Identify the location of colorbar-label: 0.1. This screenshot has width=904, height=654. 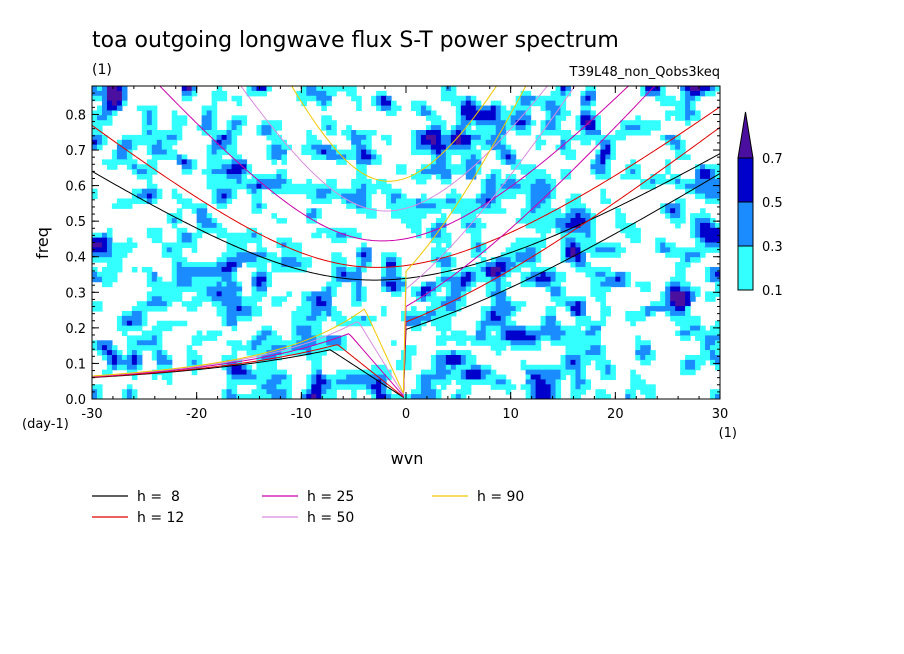
(772, 291).